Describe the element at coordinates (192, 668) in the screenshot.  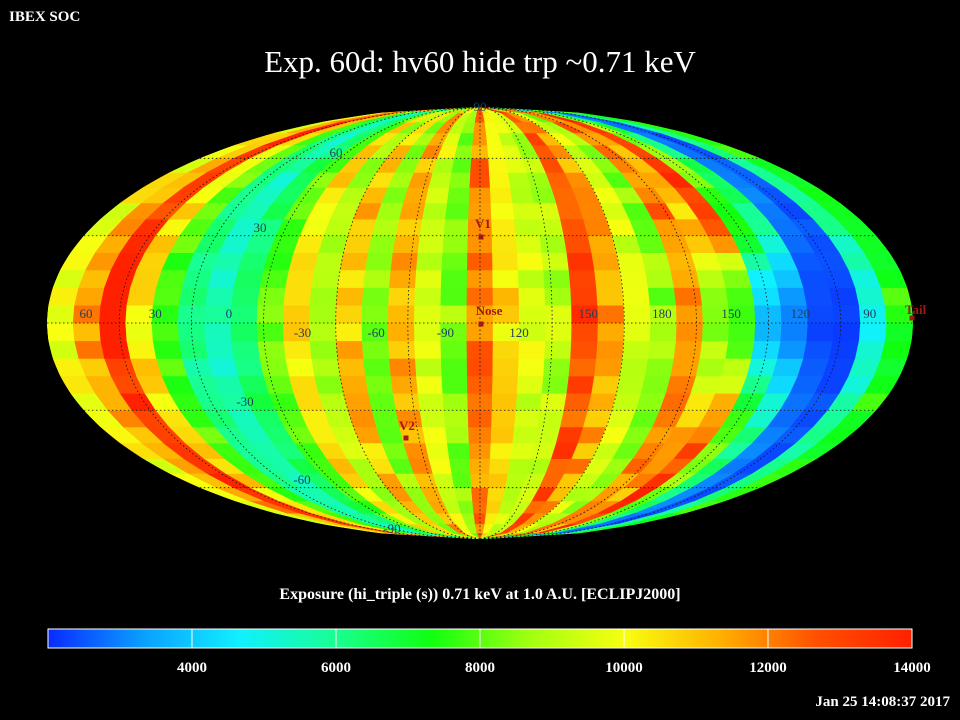
I see `colorbar-tick-label: 4000` at that location.